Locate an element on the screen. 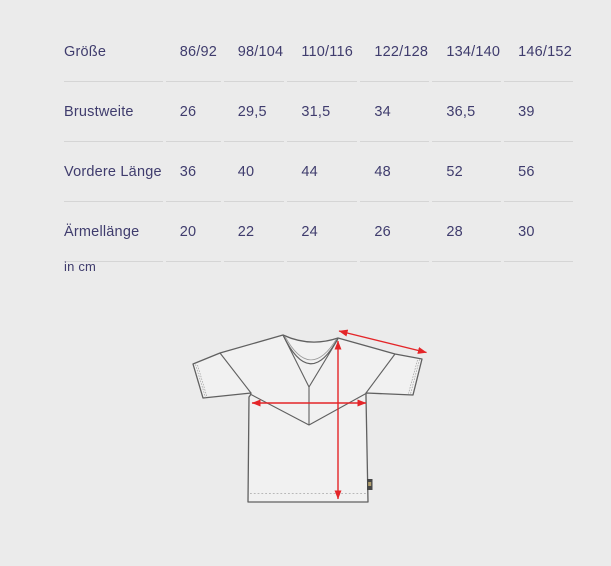 This screenshot has width=611, height=566. table-cell: 28 is located at coordinates (467, 232).